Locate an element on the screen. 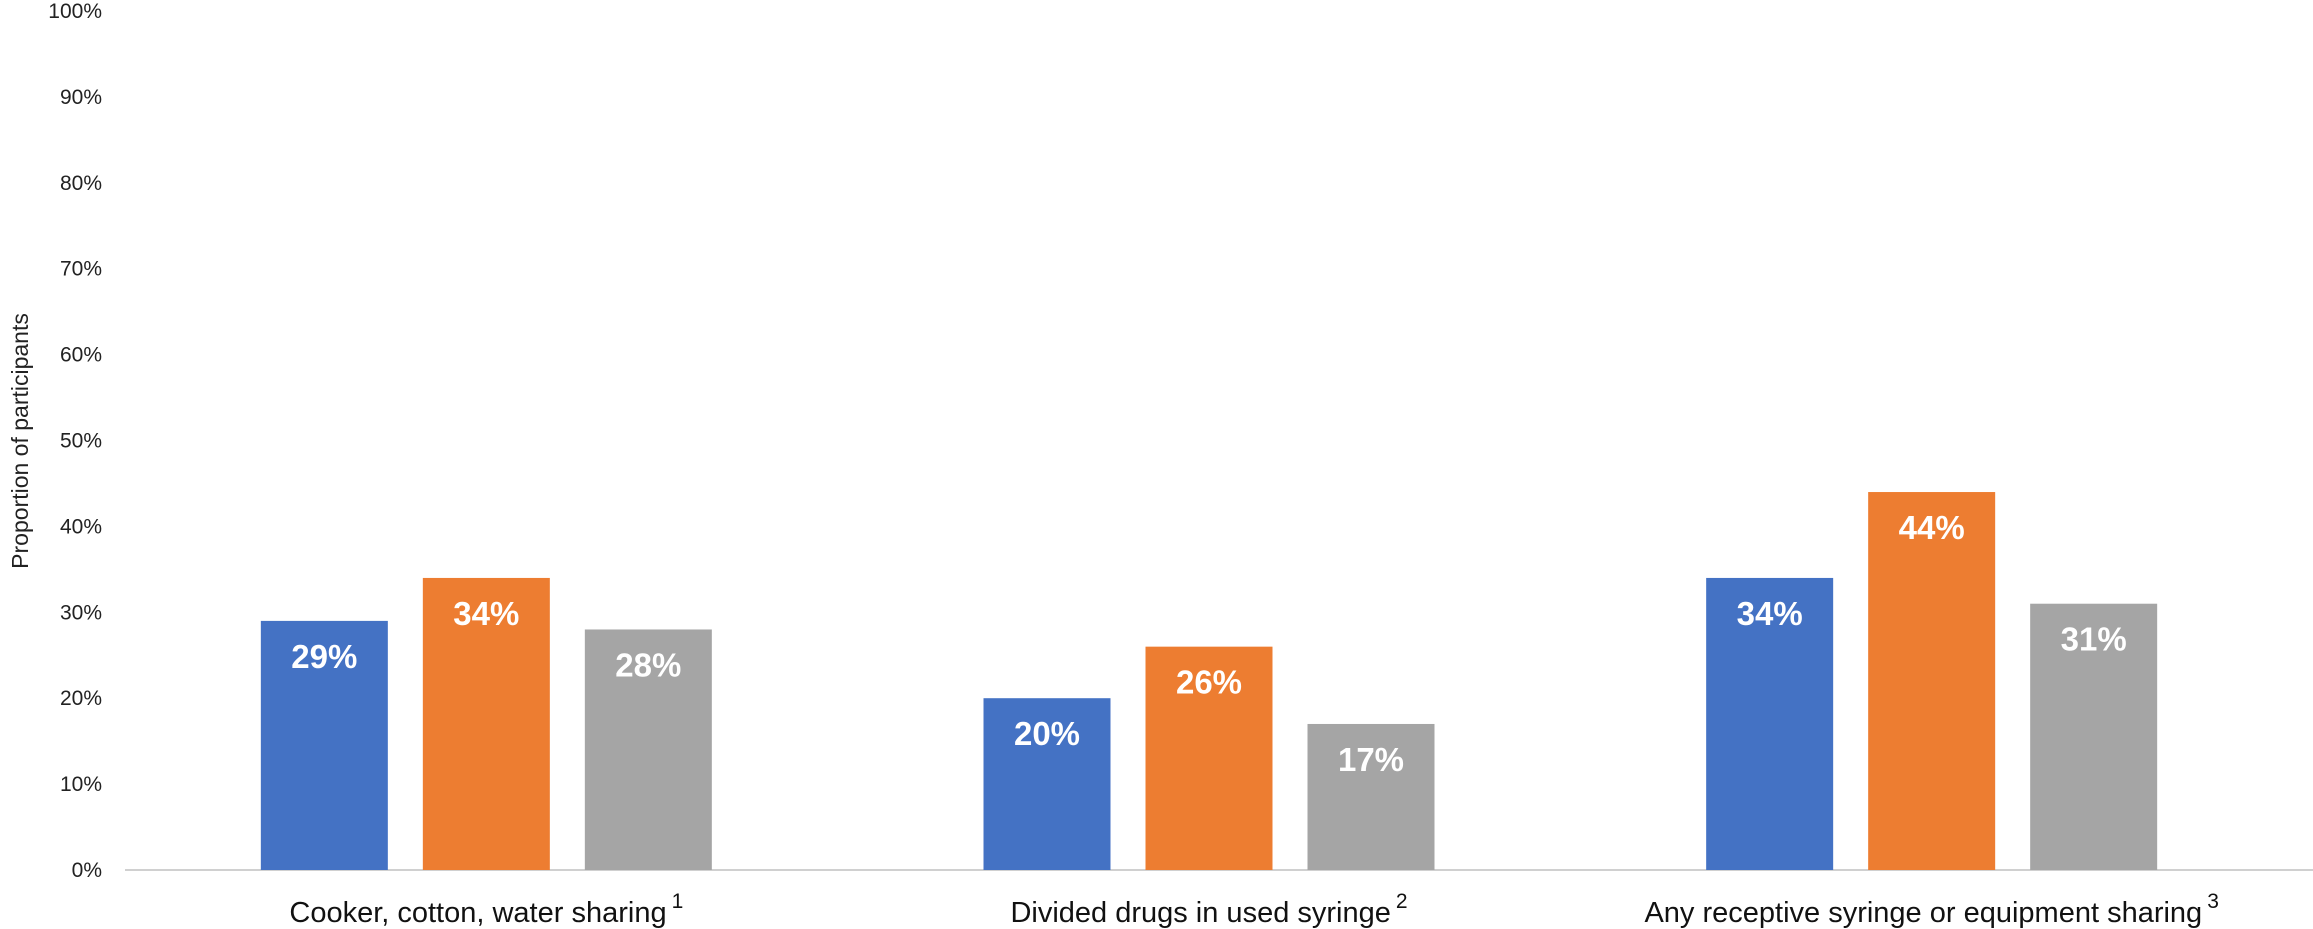 The height and width of the screenshot is (929, 2313). category-footnote: 3 is located at coordinates (2213, 901).